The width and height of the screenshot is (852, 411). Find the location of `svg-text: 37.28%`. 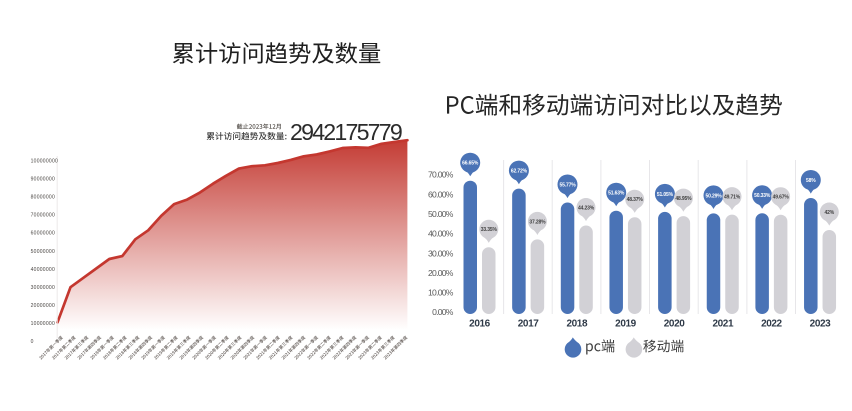

svg-text: 37.28% is located at coordinates (537, 222).